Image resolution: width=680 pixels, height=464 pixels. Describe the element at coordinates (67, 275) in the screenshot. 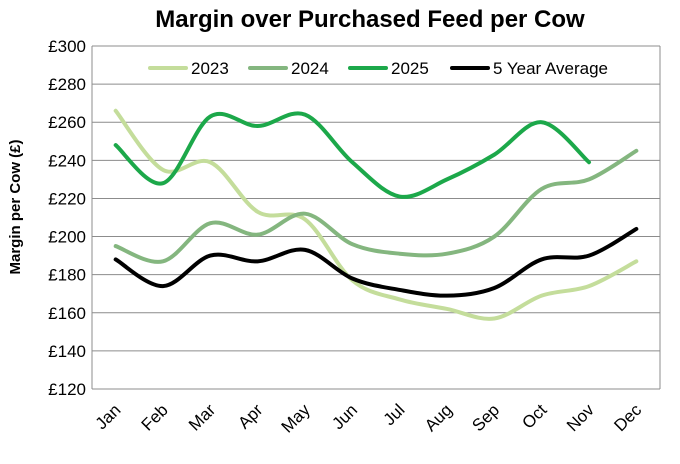

I see `y-tick-label: £180` at that location.